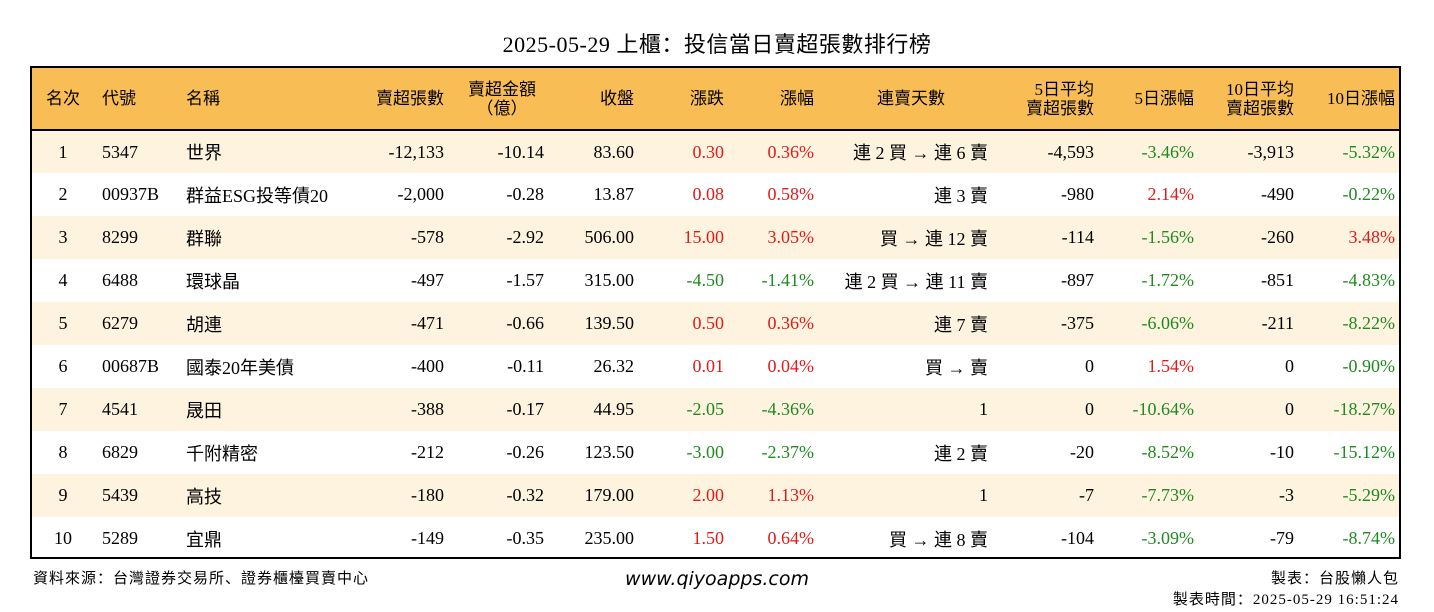  Describe the element at coordinates (1361, 98) in the screenshot. I see `header-pct10: 10日漲幅` at that location.